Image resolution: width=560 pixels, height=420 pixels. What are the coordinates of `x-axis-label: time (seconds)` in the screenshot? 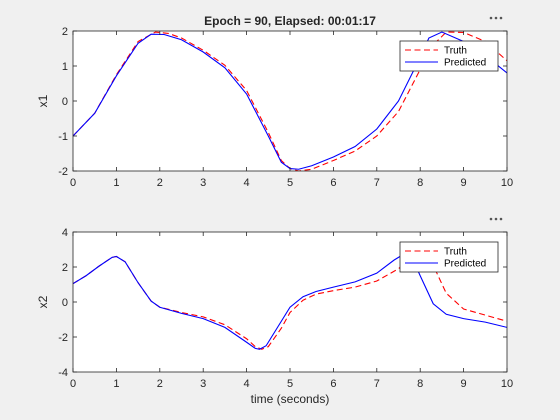 It's located at (290, 399).